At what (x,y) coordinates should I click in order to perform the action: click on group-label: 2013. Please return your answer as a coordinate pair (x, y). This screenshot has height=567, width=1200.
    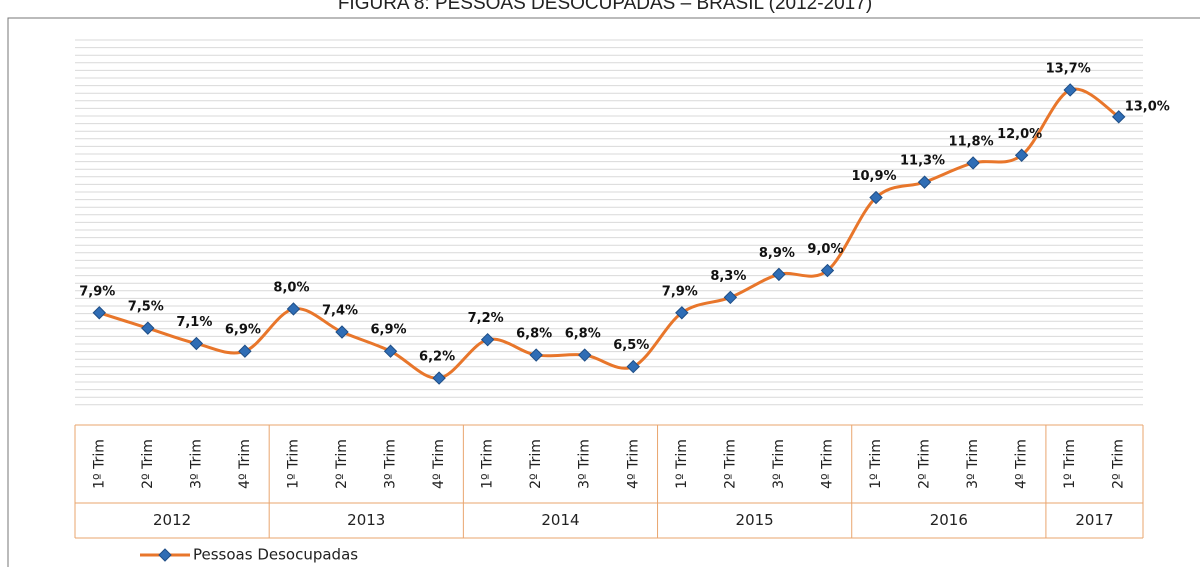
    Looking at the image, I should click on (366, 520).